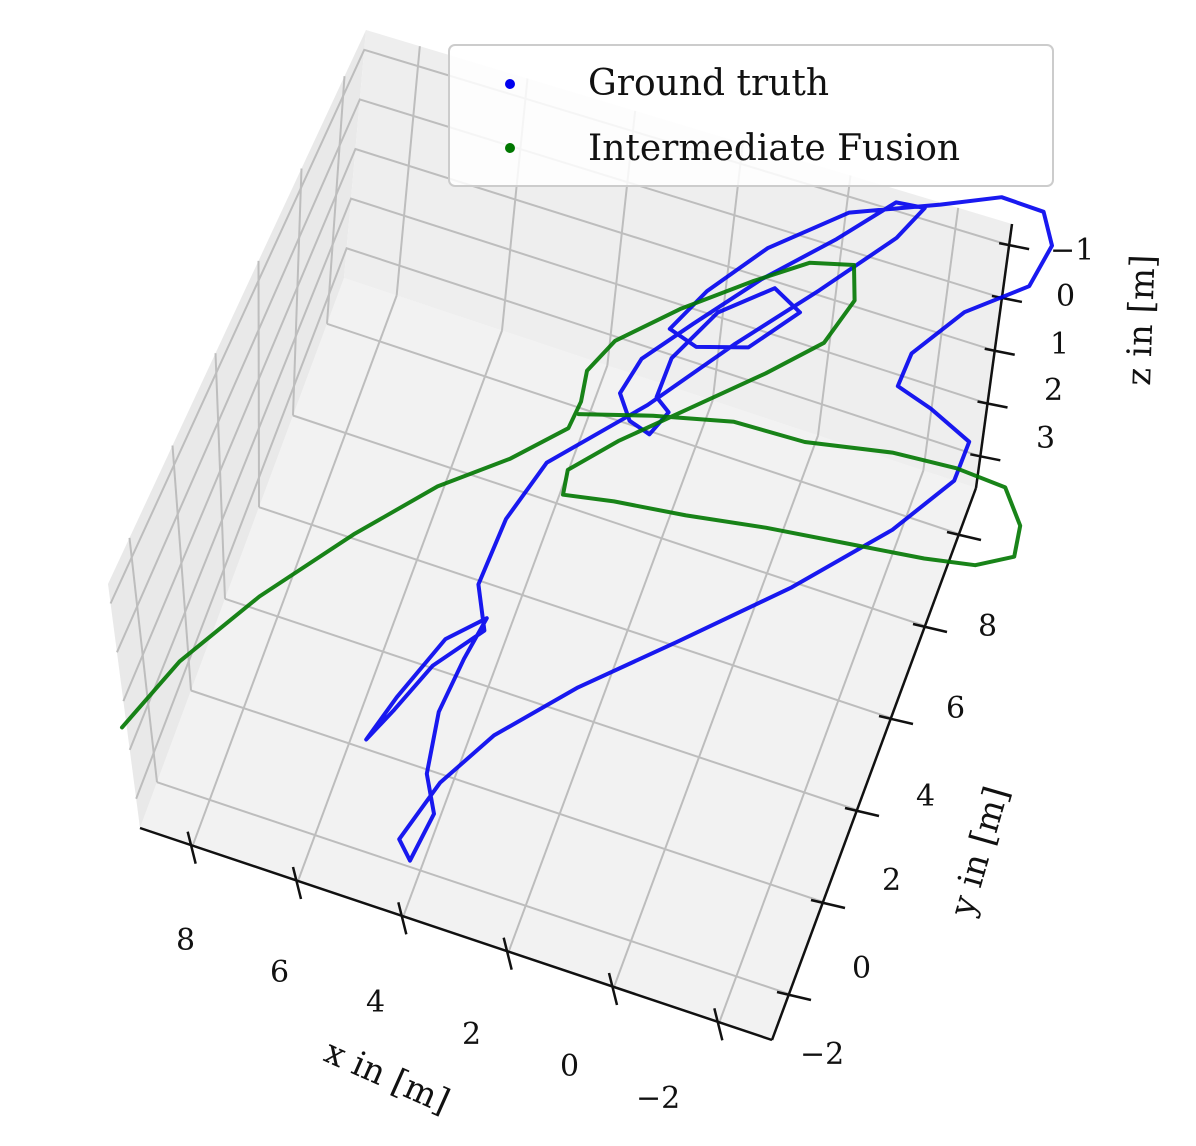  Describe the element at coordinates (861, 968) in the screenshot. I see `y-tick-label: 0` at that location.